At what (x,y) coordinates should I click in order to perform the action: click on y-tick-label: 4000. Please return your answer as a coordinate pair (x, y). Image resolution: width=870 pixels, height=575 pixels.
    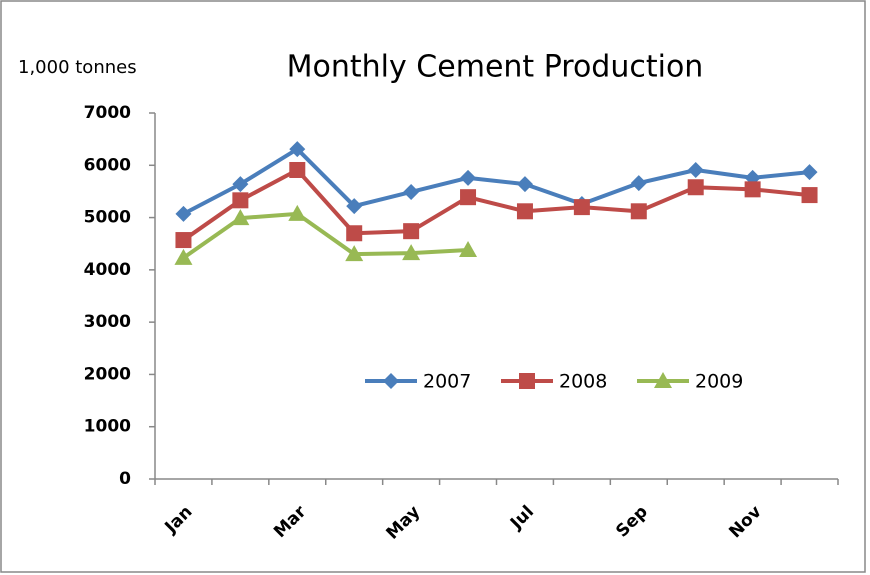
    Looking at the image, I should click on (107, 270).